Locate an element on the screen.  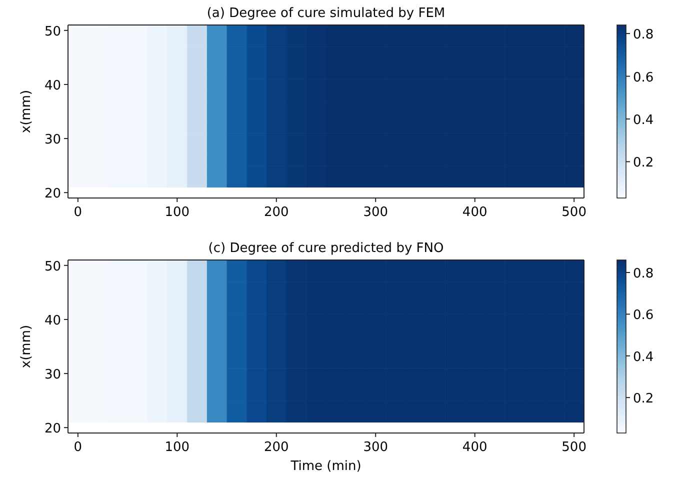
chart-title: (c) Degree of cure predicted by FNO is located at coordinates (326, 248).